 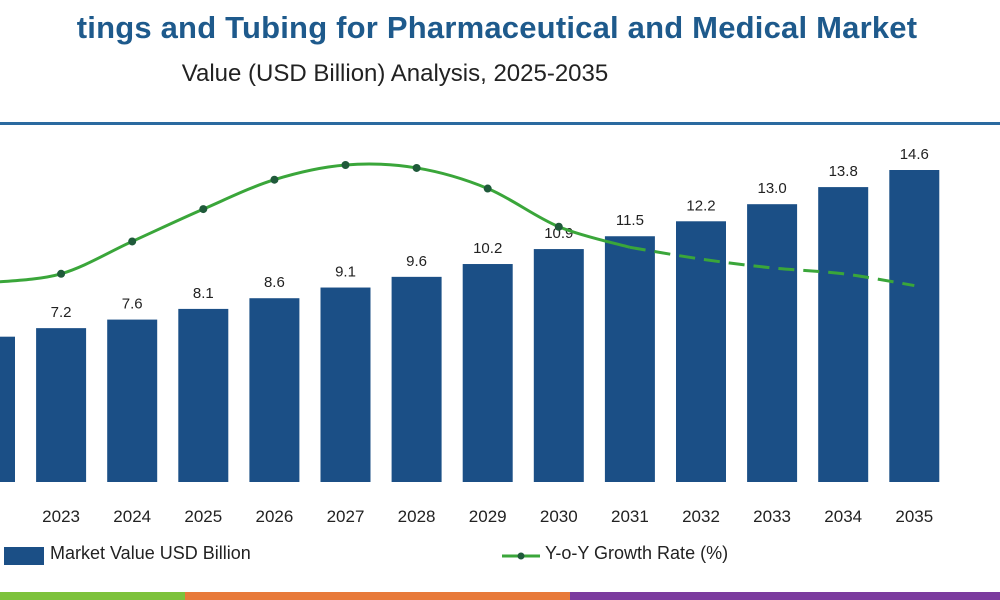 I want to click on bar-2025, so click(x=203, y=395).